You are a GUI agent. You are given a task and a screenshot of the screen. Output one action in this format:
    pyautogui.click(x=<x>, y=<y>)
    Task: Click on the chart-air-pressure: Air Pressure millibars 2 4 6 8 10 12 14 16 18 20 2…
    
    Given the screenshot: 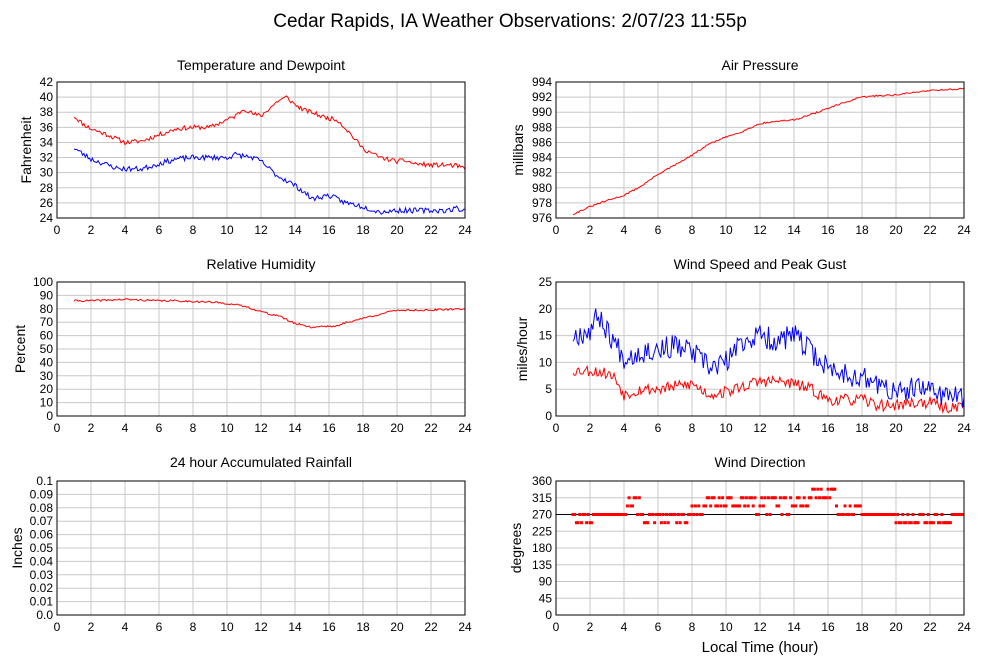 What is the action you would take?
    pyautogui.click(x=740, y=147)
    